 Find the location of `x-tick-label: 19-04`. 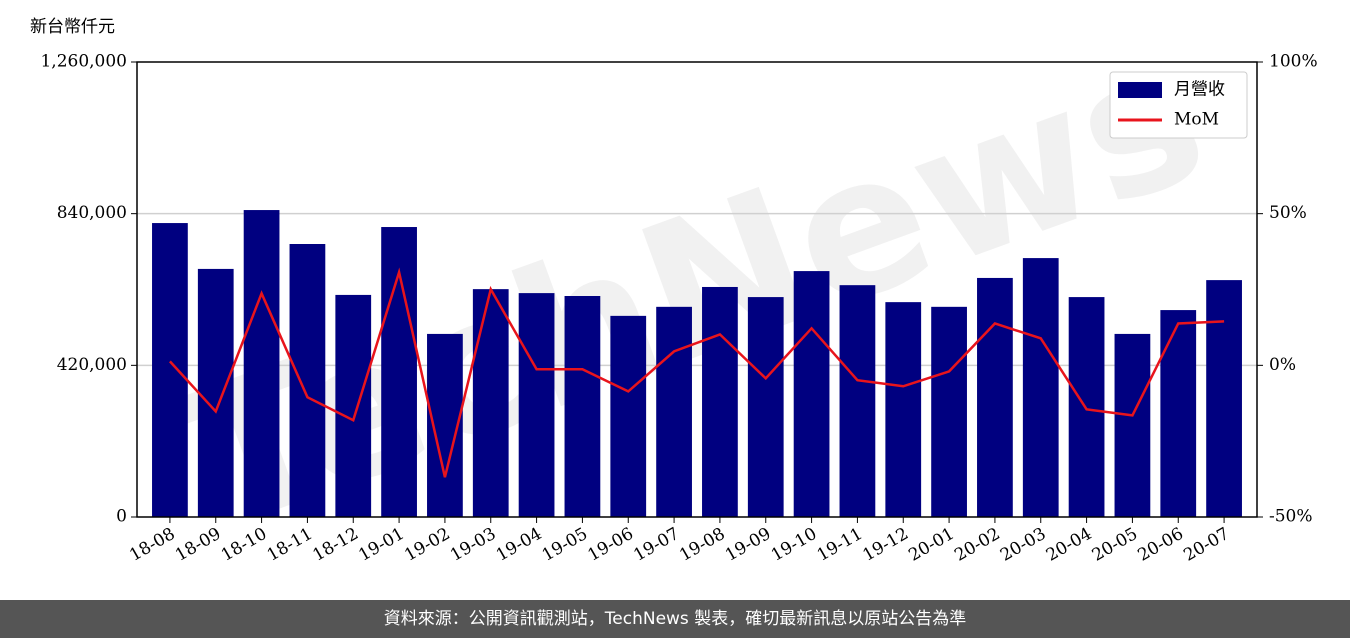

x-tick-label: 19-04 is located at coordinates (519, 545).